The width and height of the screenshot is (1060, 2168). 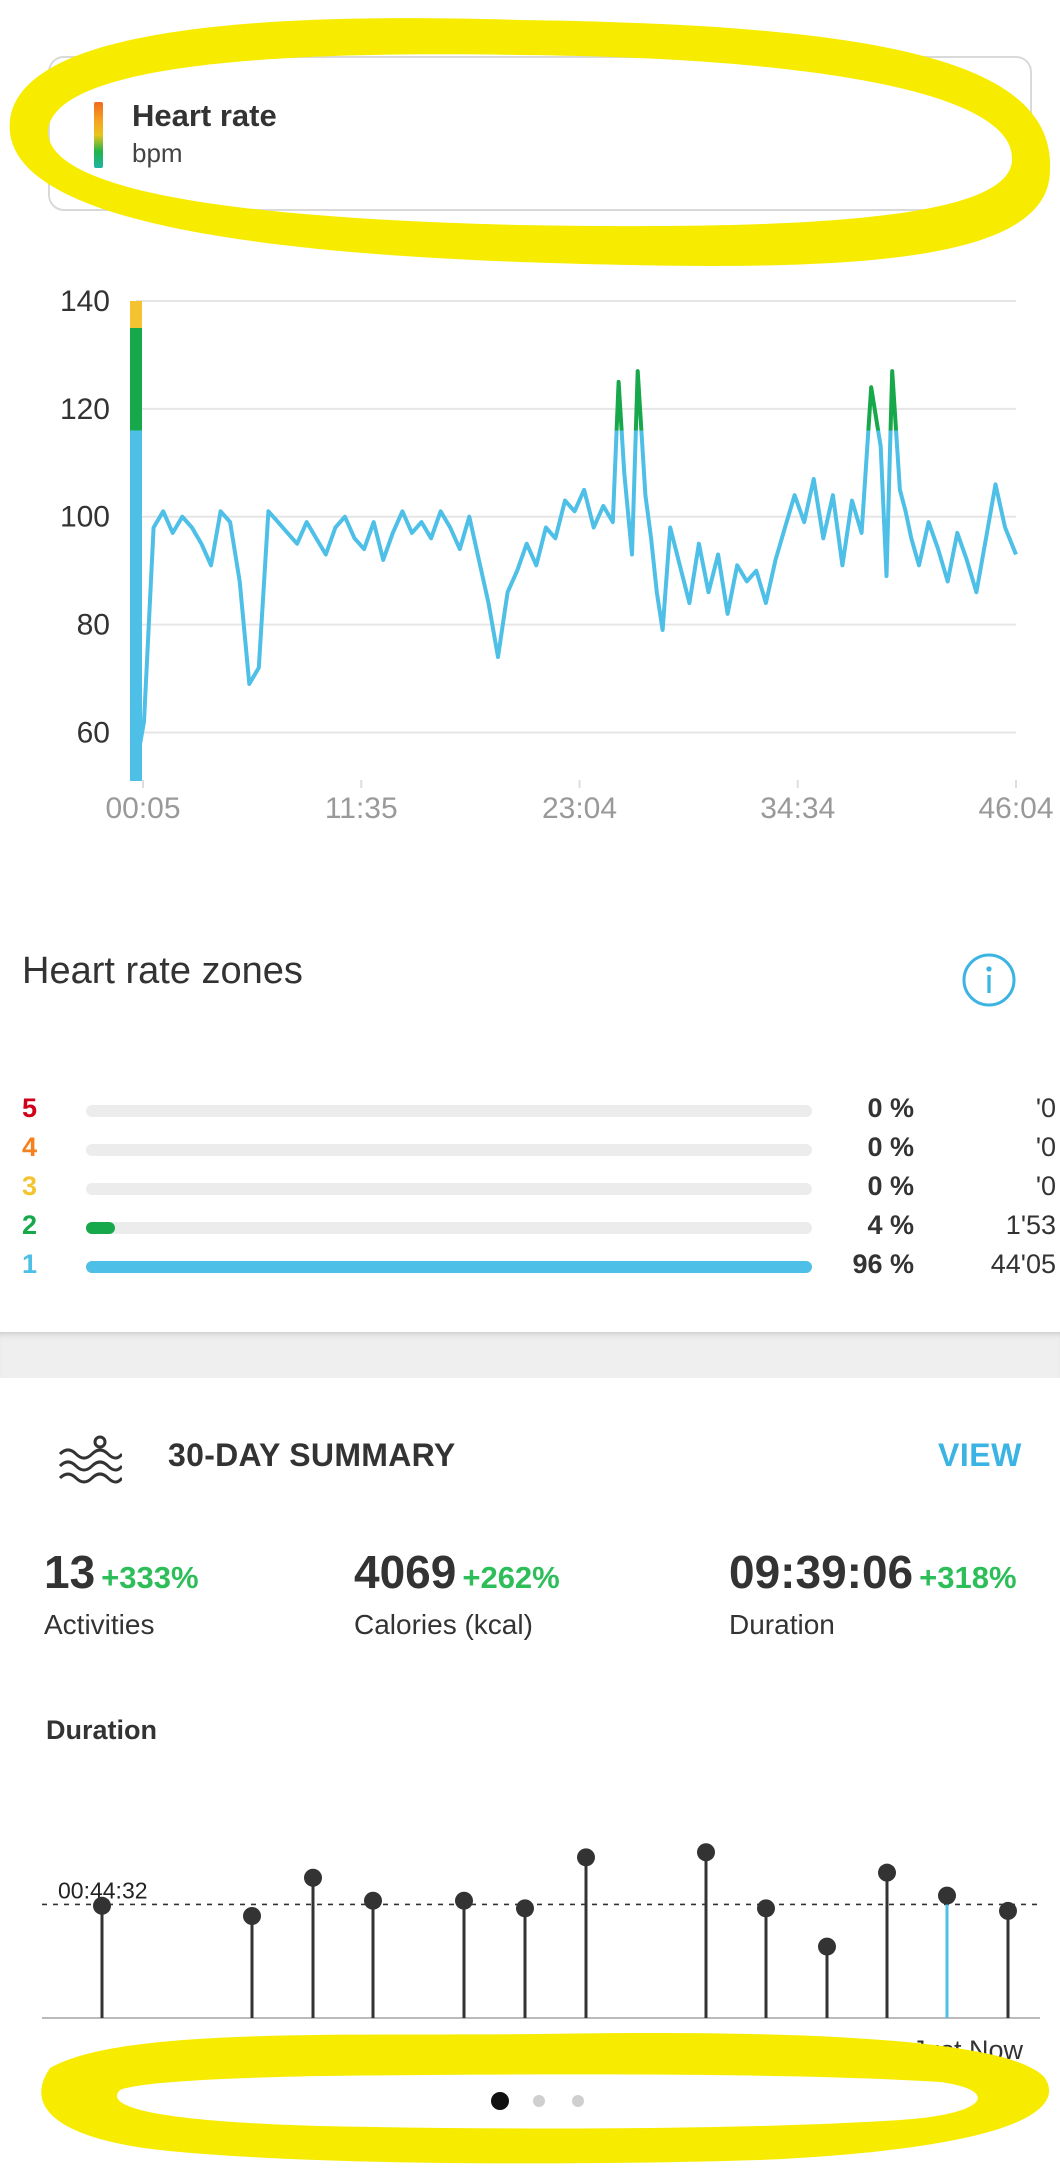 I want to click on start-spike-zone3, so click(x=136, y=314).